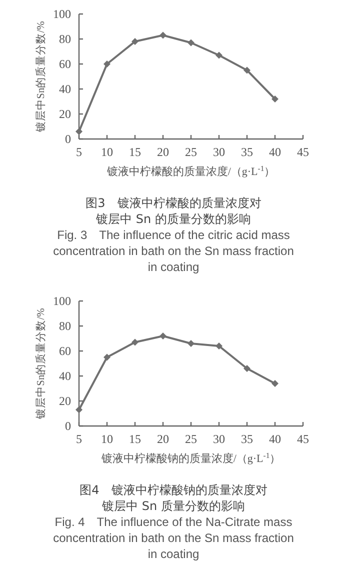  I want to click on x-axis-title: 镀液中柠檬酸的质量浓度/（g·L$^{-1}$）, so click(191, 171).